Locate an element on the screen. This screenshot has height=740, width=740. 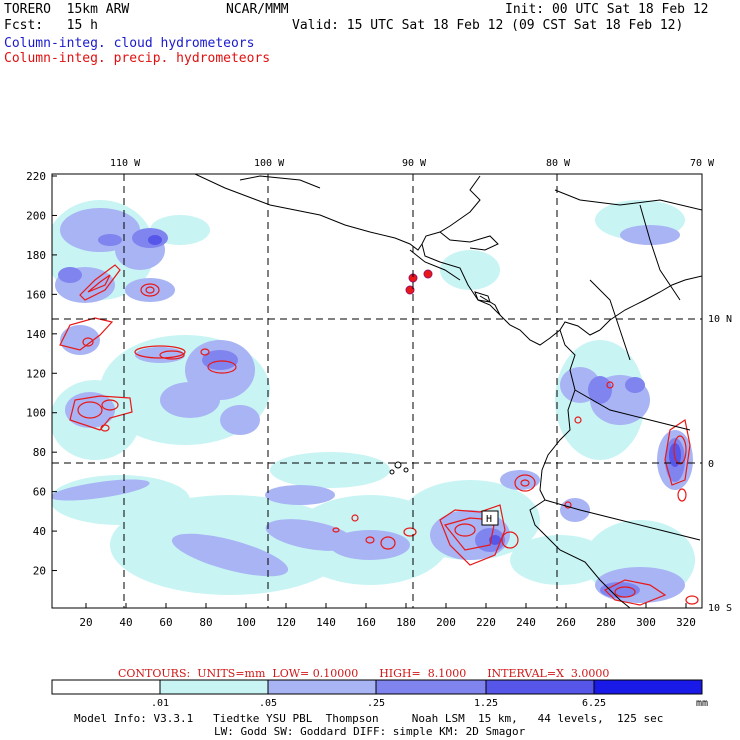
y-tick-label: 220 is located at coordinates (36, 176).